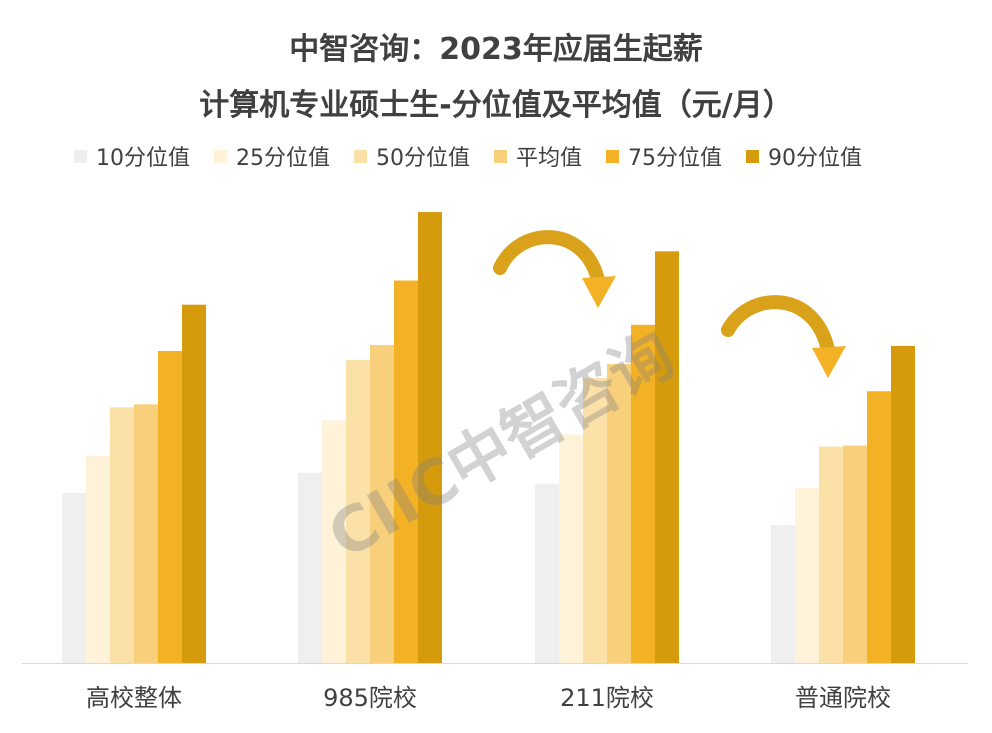 The width and height of the screenshot is (992, 733). I want to click on legend-item-0: 10分位值, so click(132, 156).